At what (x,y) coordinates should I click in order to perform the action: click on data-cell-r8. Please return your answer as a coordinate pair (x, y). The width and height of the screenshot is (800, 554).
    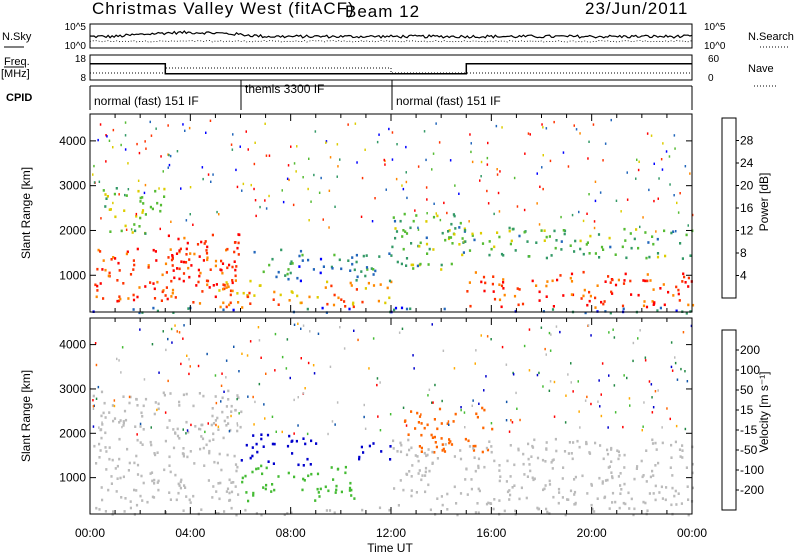
    Looking at the image, I should click on (307, 309).